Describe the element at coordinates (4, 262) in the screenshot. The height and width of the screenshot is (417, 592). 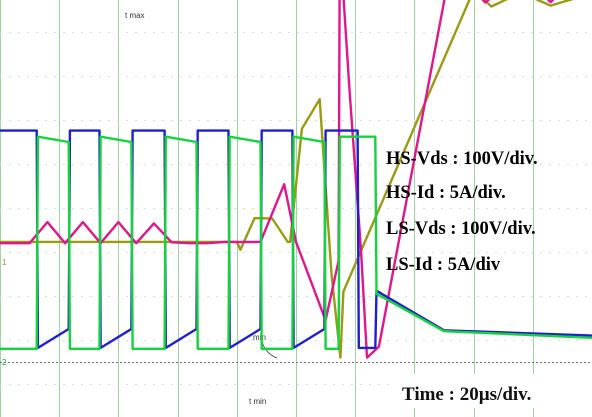
I see `channel-marker-upper: 1` at that location.